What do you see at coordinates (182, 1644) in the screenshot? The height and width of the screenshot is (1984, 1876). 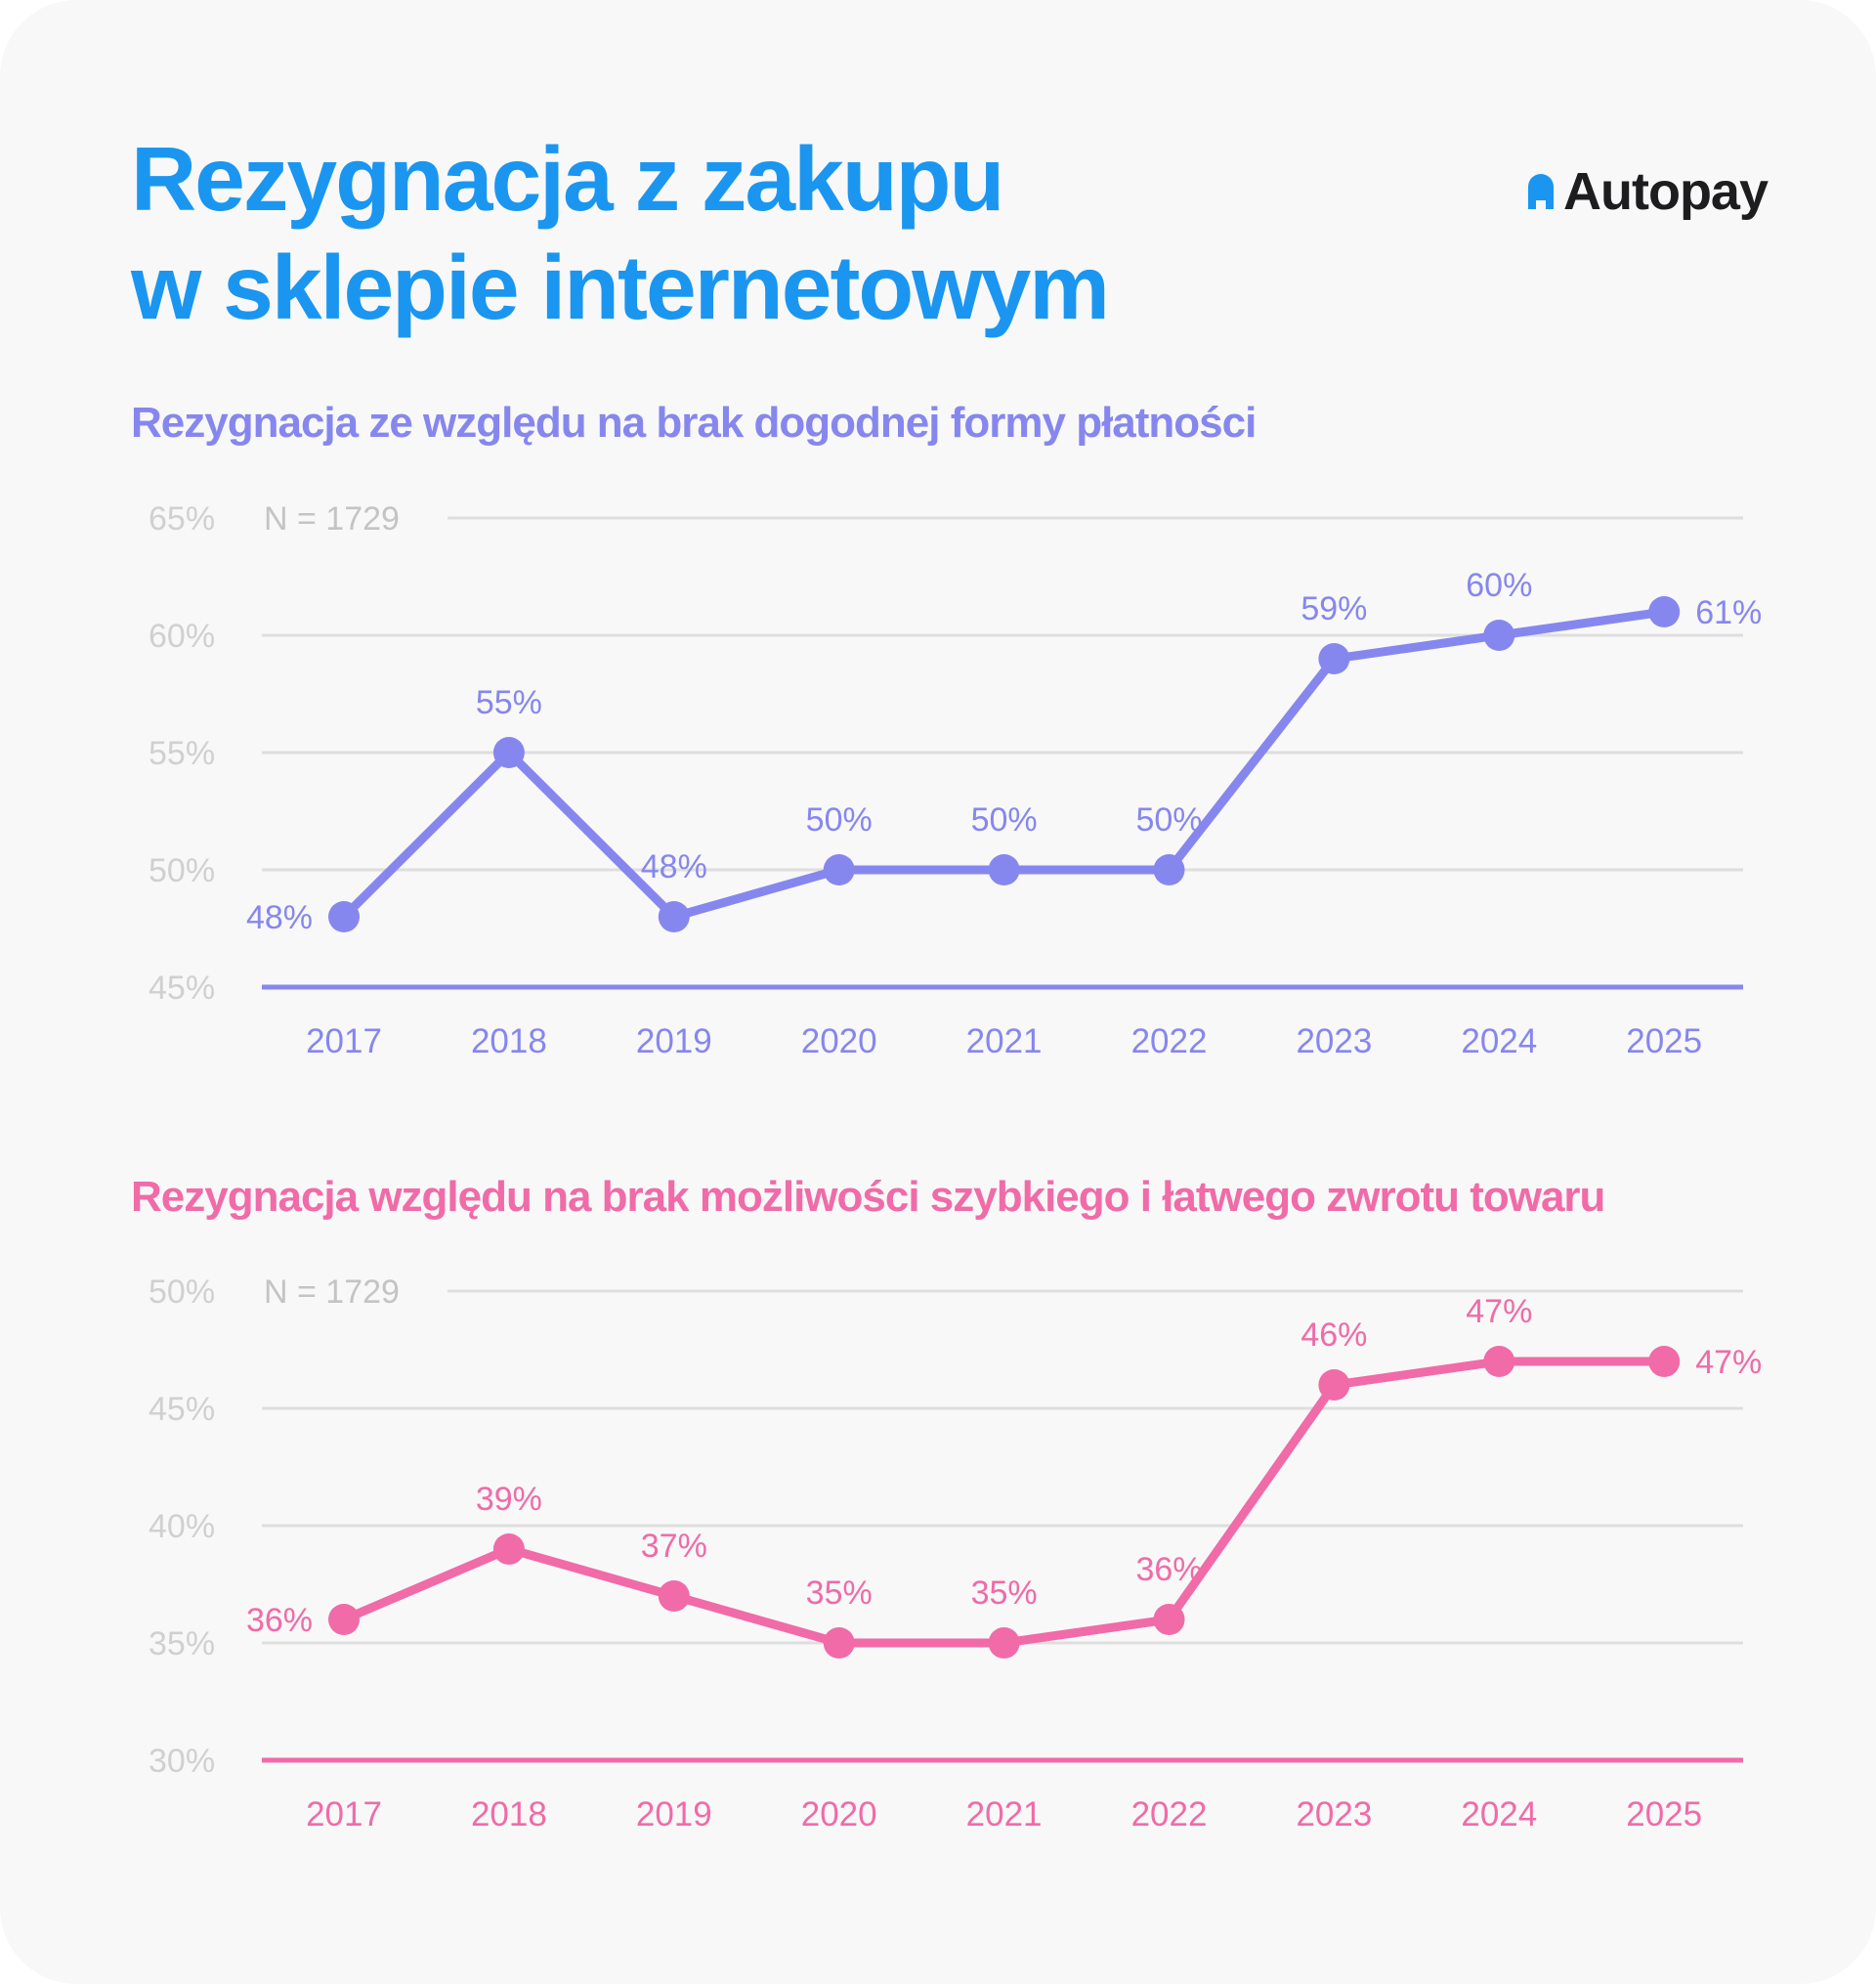 I see `y-tick-label: 35%` at bounding box center [182, 1644].